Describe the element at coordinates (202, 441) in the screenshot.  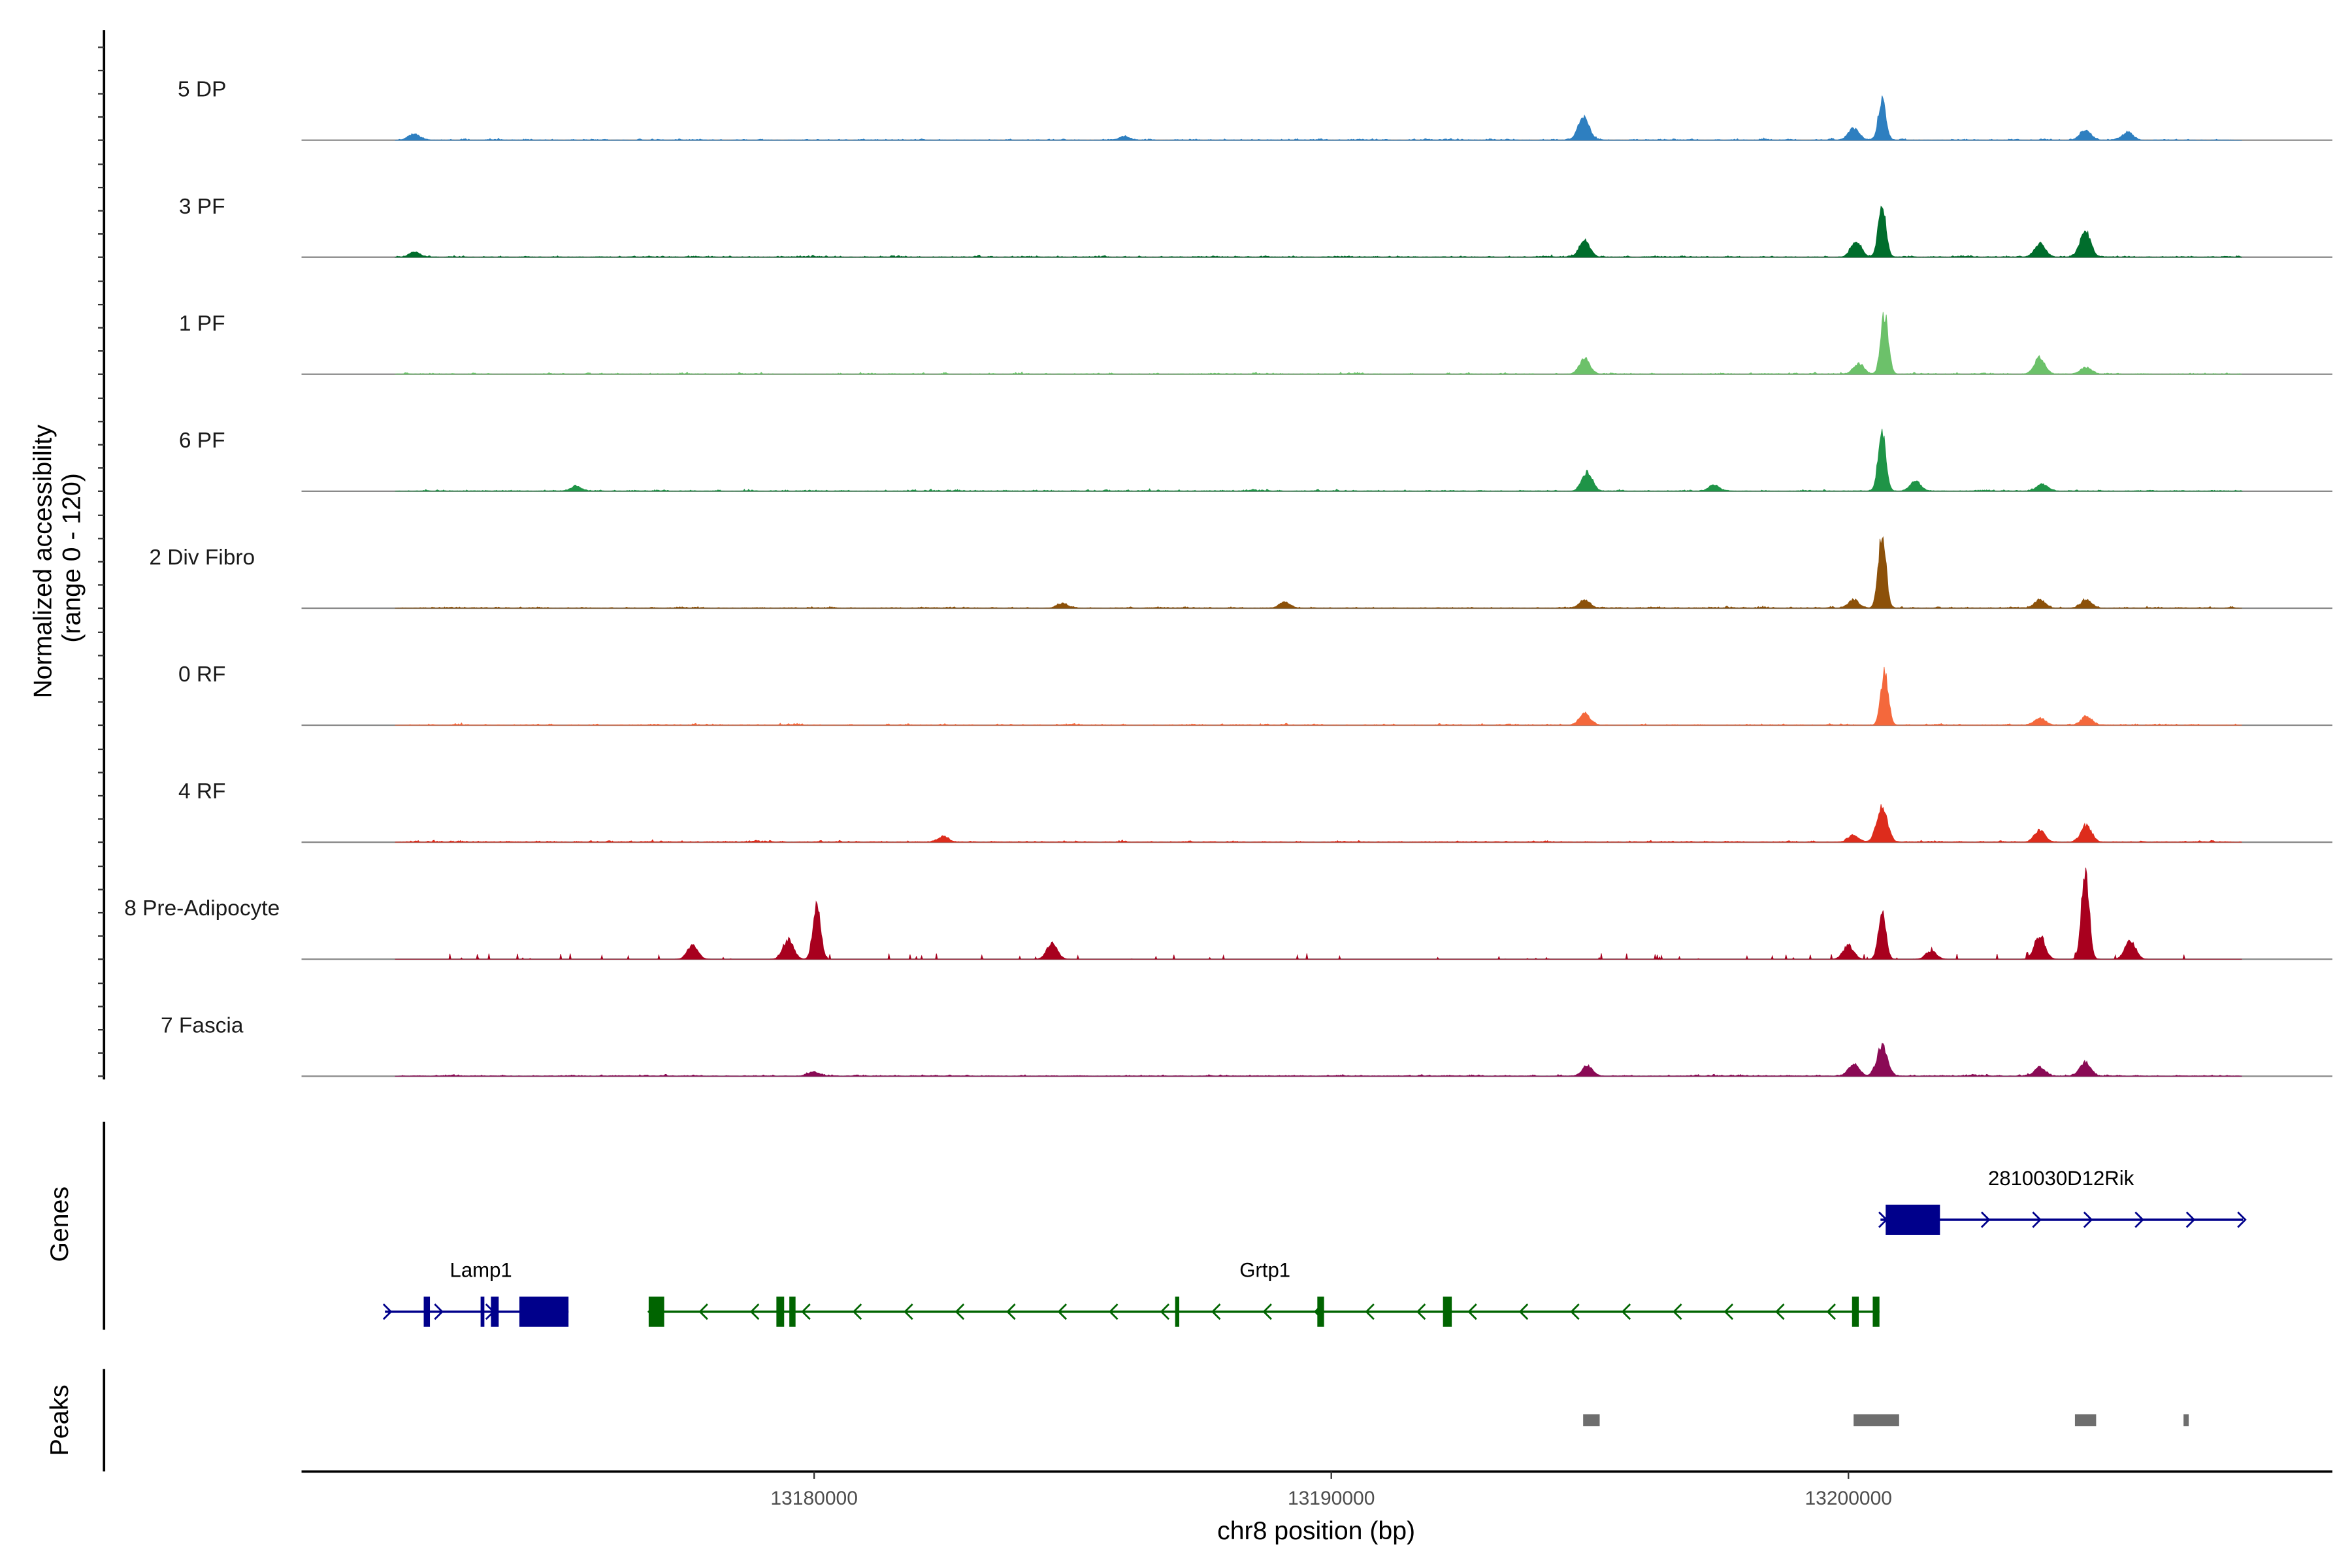
I see `track-label: 6 PF` at that location.